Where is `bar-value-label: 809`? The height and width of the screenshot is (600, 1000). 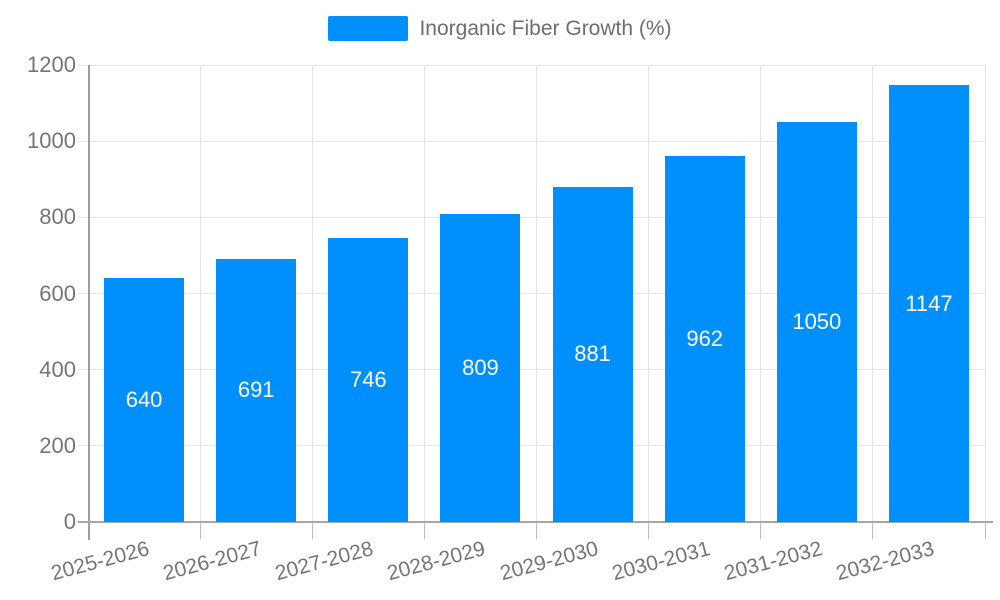
bar-value-label: 809 is located at coordinates (480, 367).